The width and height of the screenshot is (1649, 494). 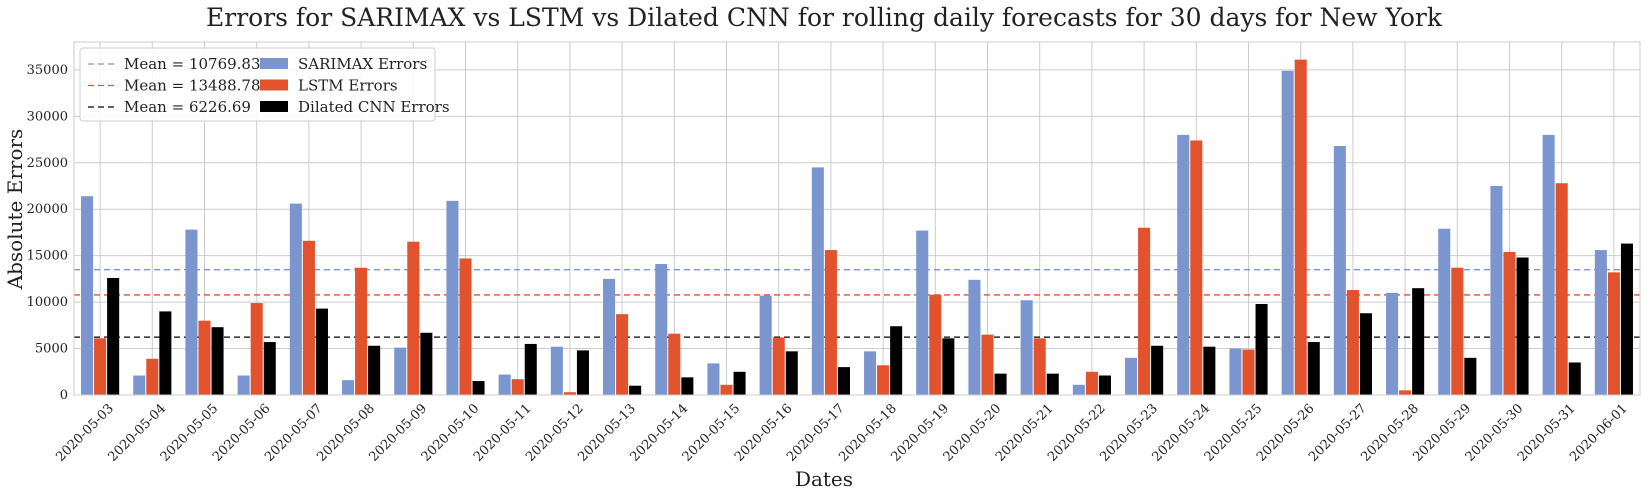 What do you see at coordinates (362, 64) in the screenshot?
I see `legend-series-label: SARIMAX Errors` at bounding box center [362, 64].